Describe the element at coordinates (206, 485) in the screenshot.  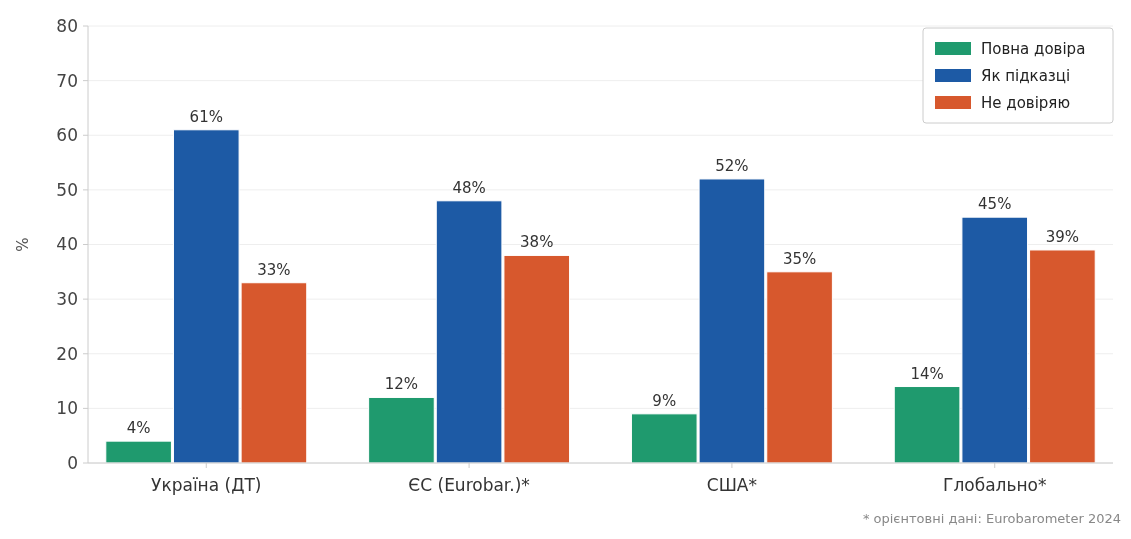
I see `x-tick-label: Україна (ДТ)` at that location.